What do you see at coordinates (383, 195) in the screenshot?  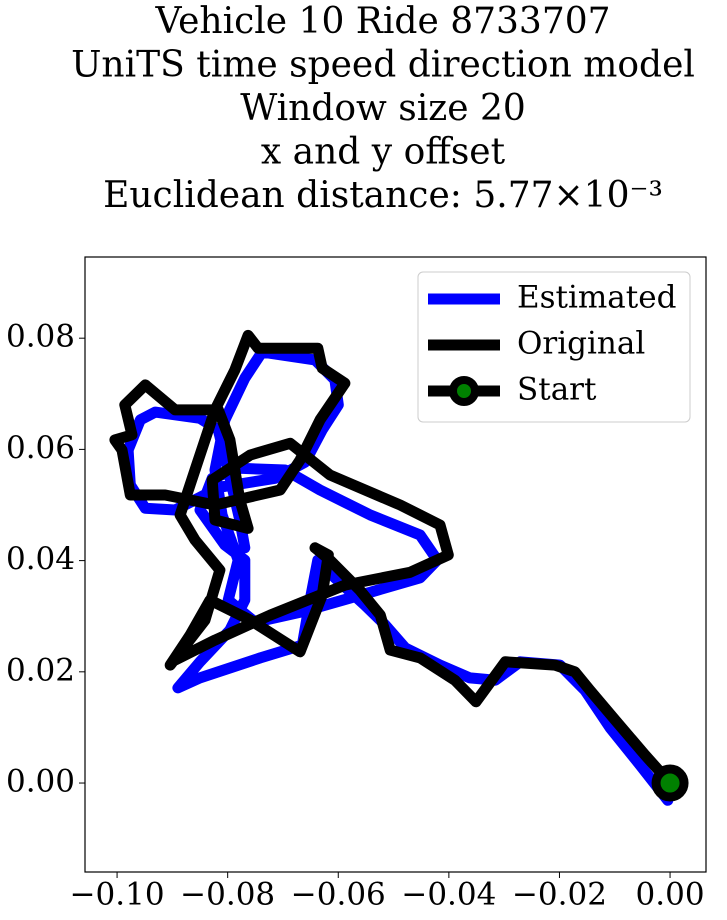 I see `title-line: Euclidean distance: 5.77×10⁻³` at bounding box center [383, 195].